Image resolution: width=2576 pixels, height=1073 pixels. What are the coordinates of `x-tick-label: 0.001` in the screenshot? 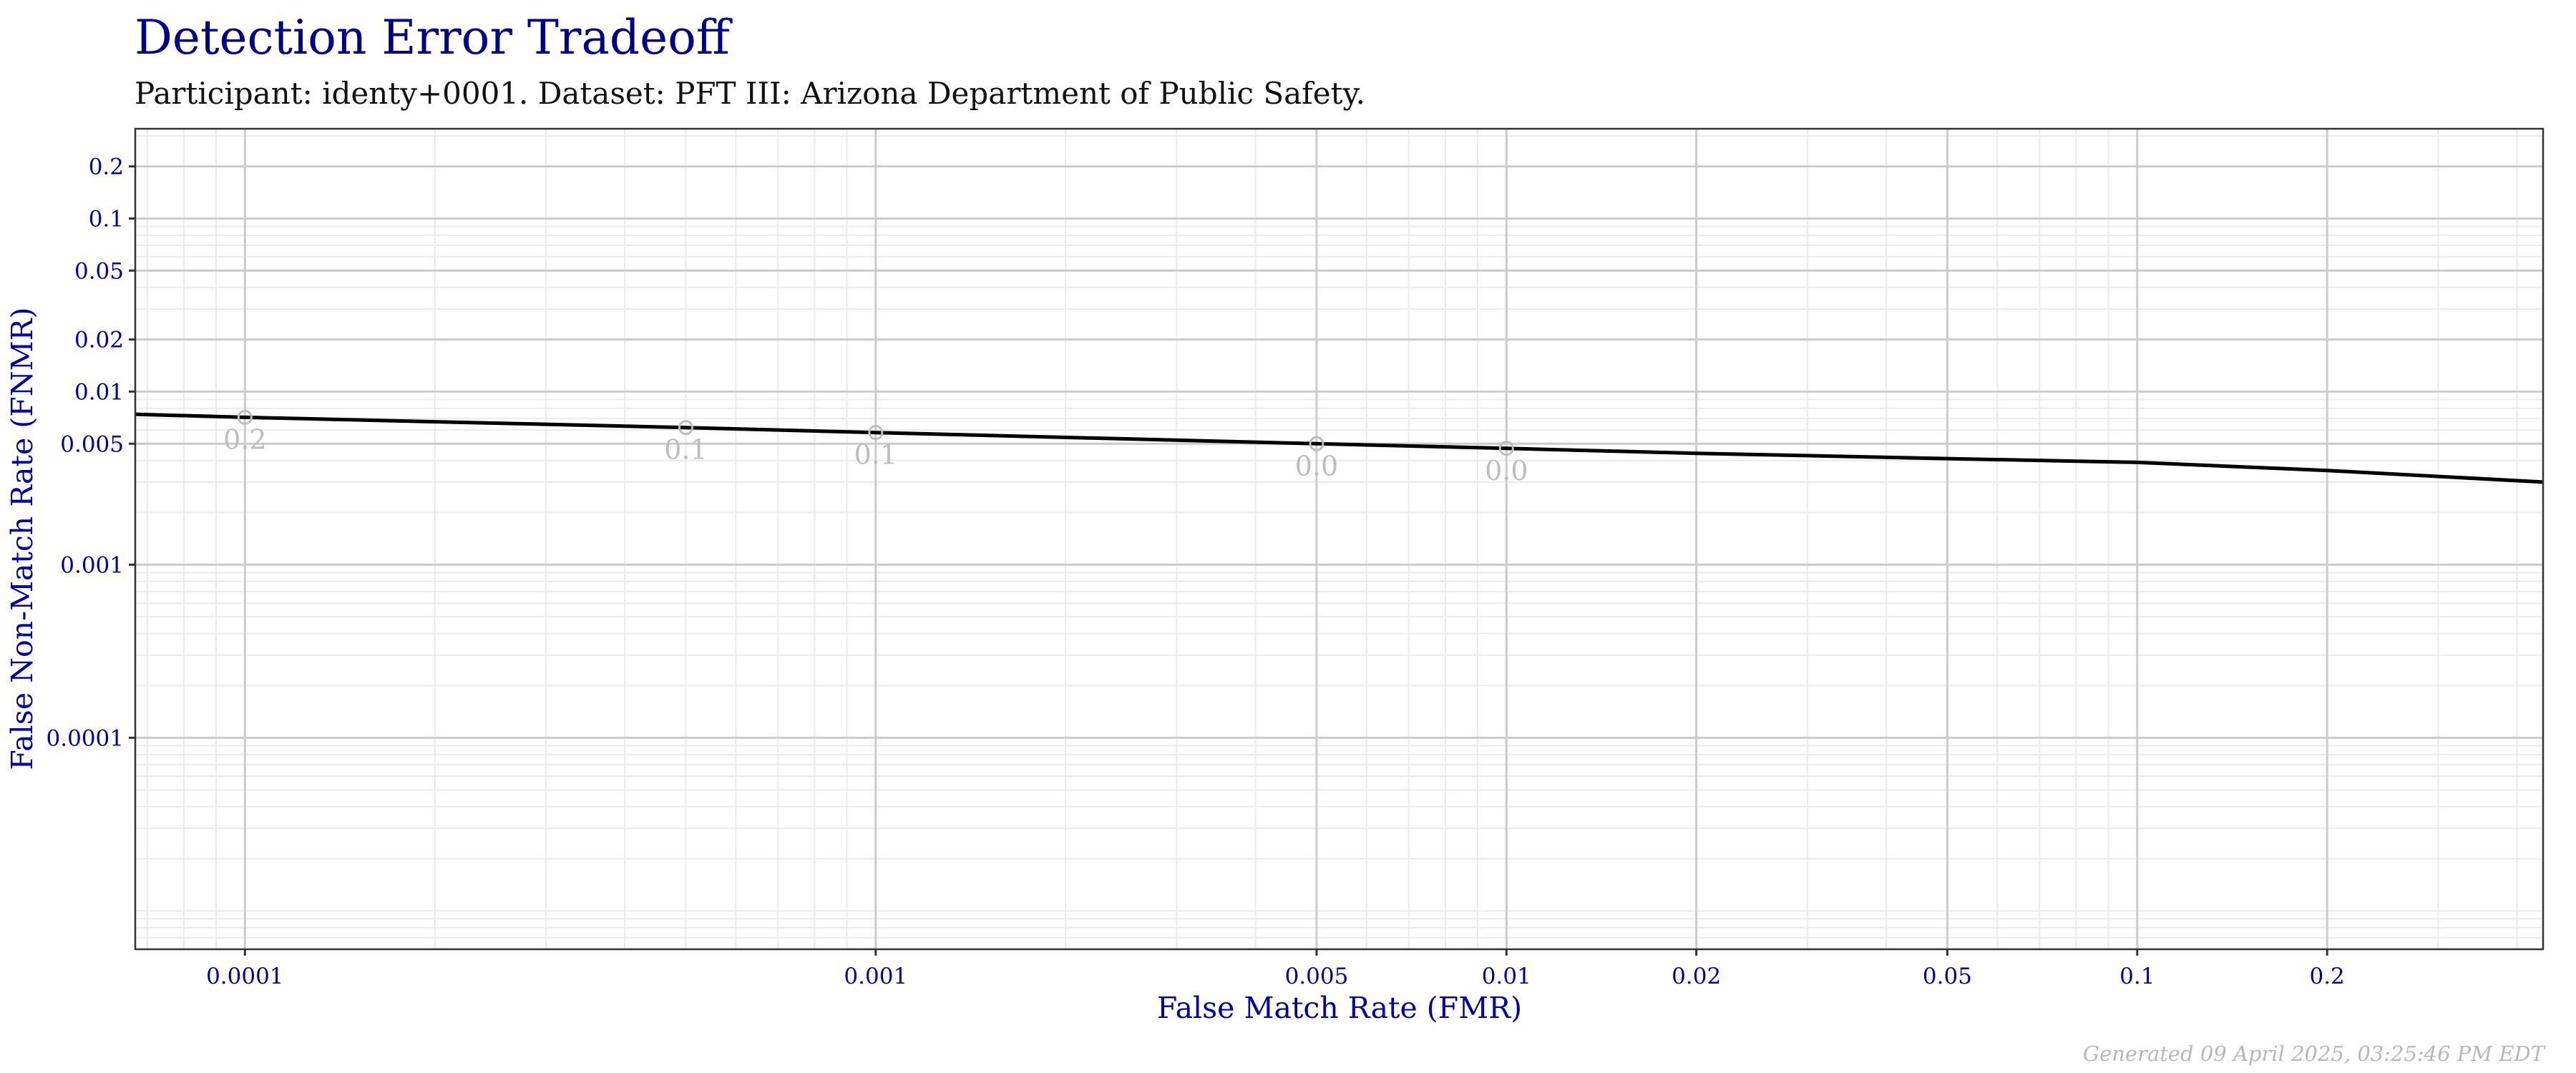 It's located at (875, 976).